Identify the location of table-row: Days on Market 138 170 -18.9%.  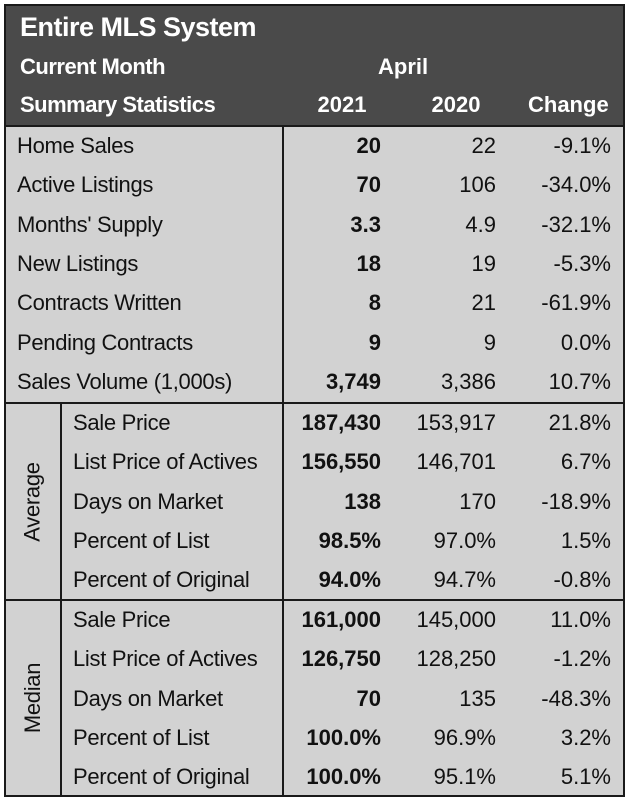
(314, 502).